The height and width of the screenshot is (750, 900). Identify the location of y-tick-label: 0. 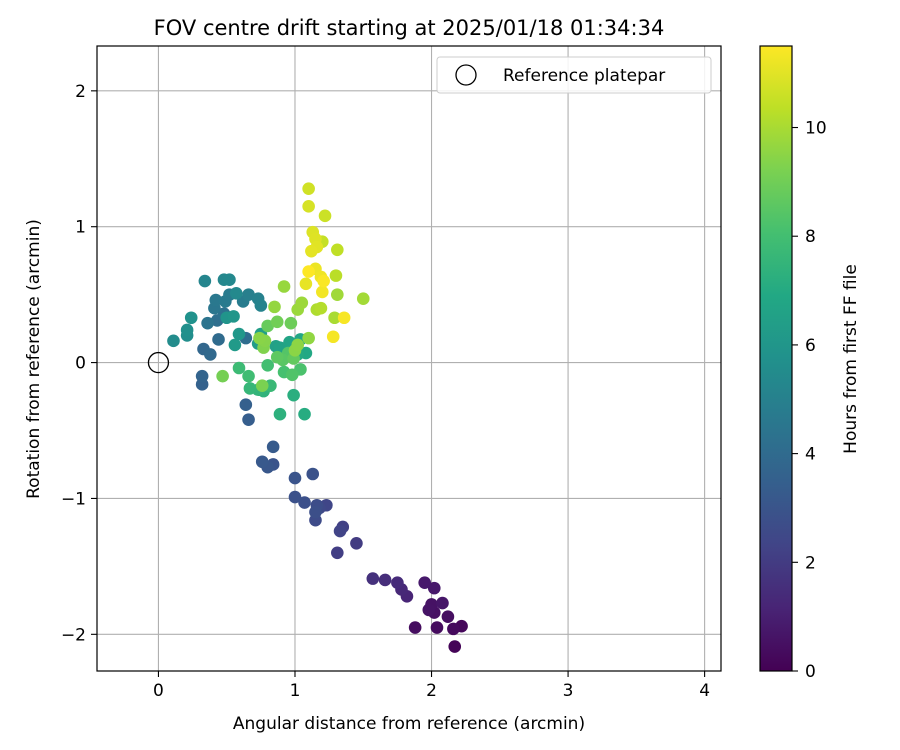
(80, 364).